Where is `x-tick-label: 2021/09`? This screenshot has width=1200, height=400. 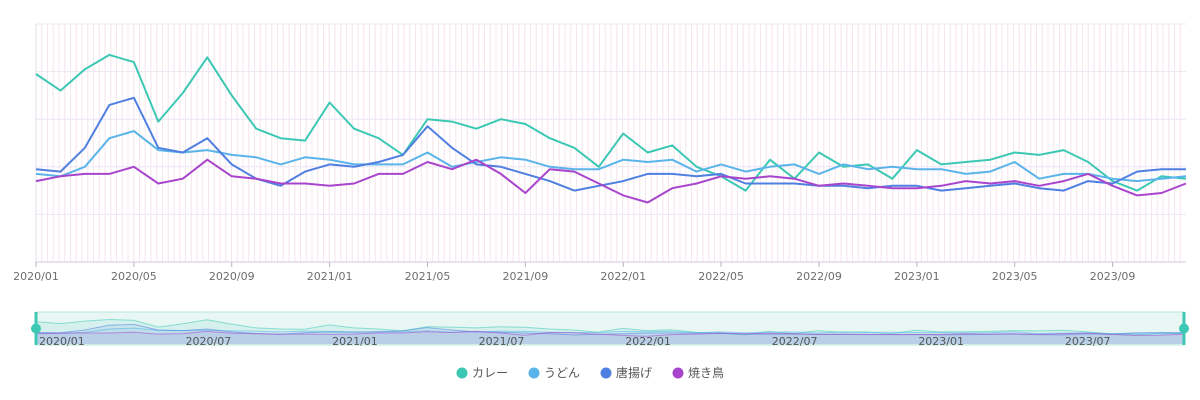 x-tick-label: 2021/09 is located at coordinates (526, 276).